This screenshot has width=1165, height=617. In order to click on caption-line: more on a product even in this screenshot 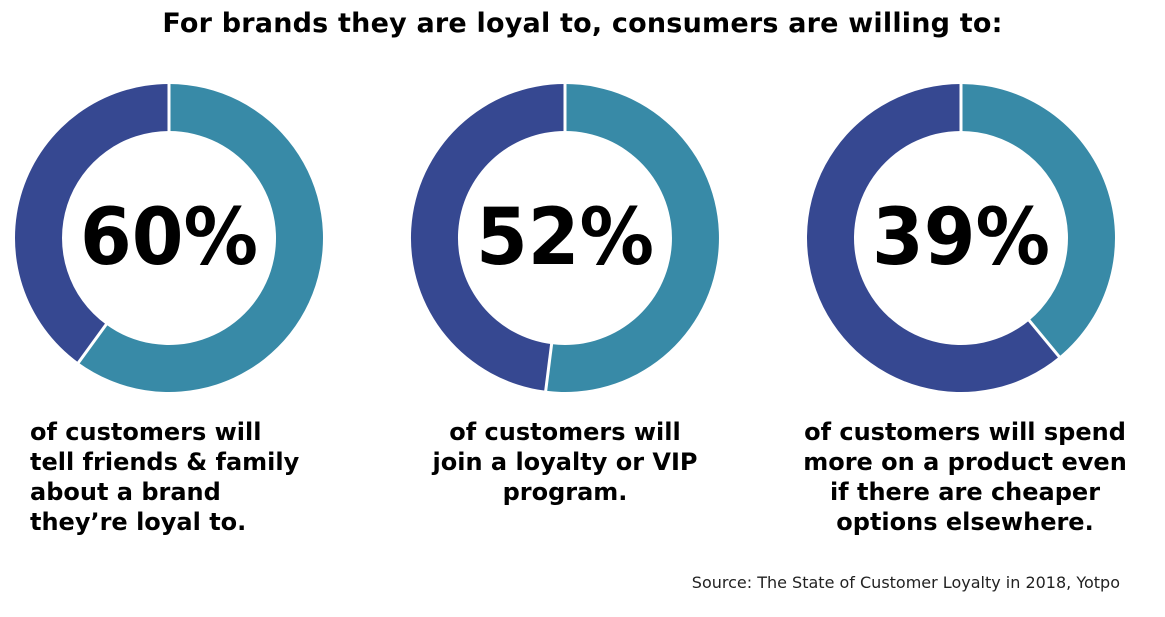, I will do `click(965, 462)`.